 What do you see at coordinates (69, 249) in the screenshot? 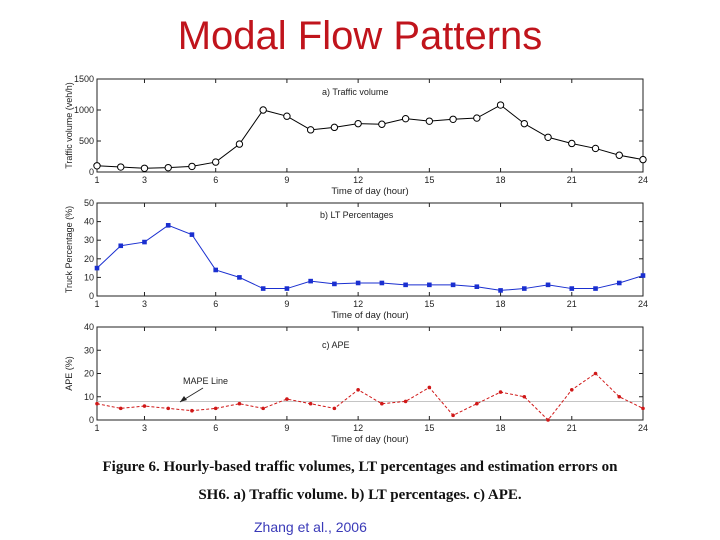
I see `y-axis-label: Truck Percentage (%)` at bounding box center [69, 249].